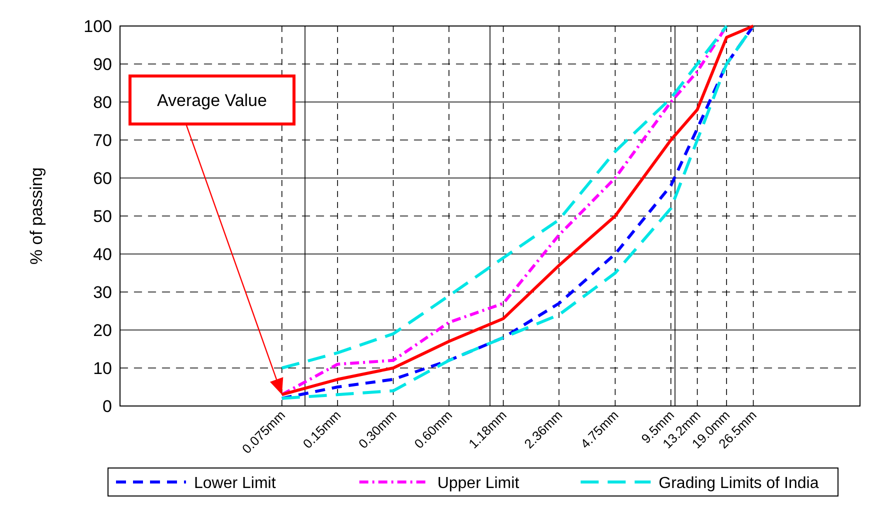  I want to click on legend-label: Lower Limit, so click(235, 483).